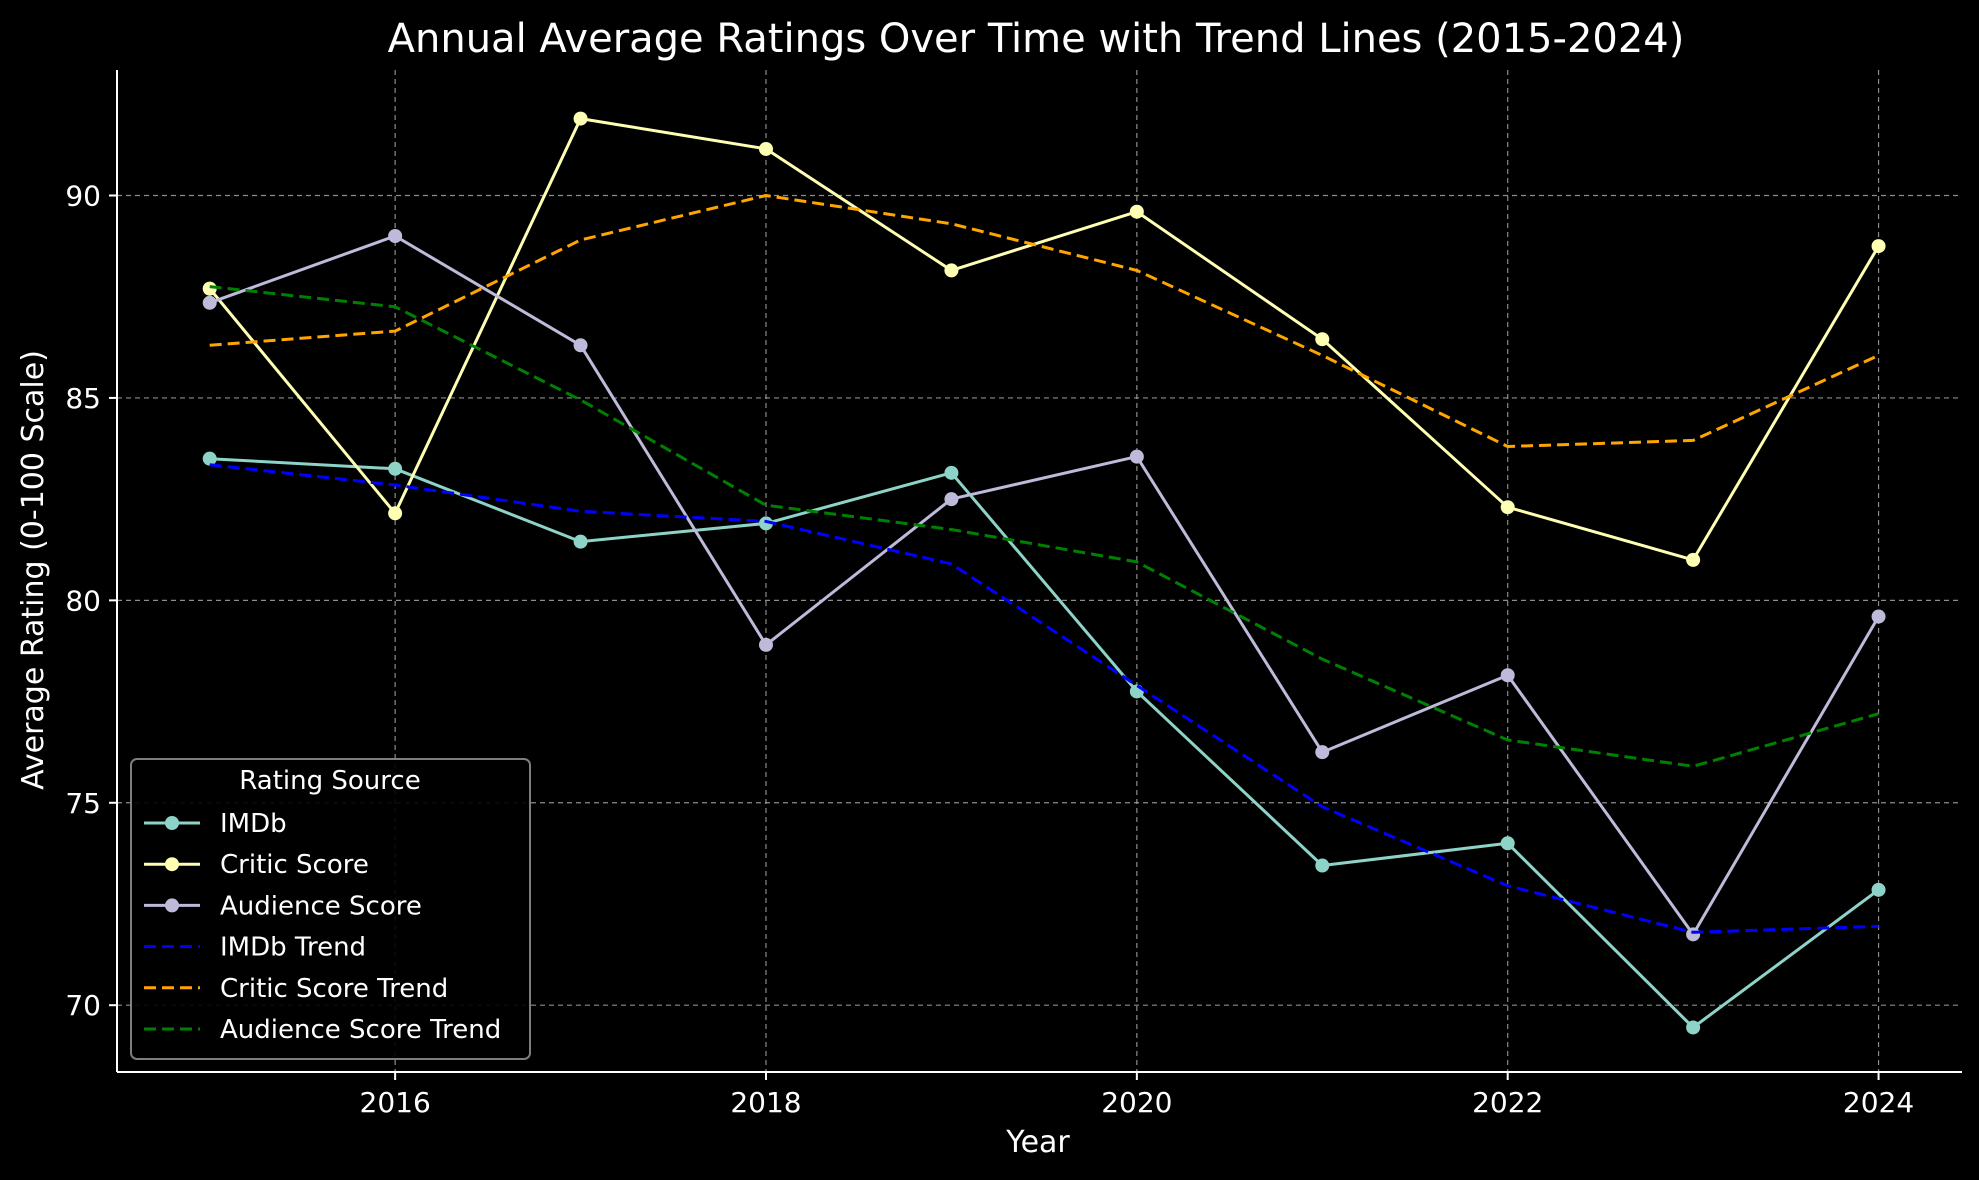  Describe the element at coordinates (253, 824) in the screenshot. I see `legend-label-imdb: IMDb` at that location.